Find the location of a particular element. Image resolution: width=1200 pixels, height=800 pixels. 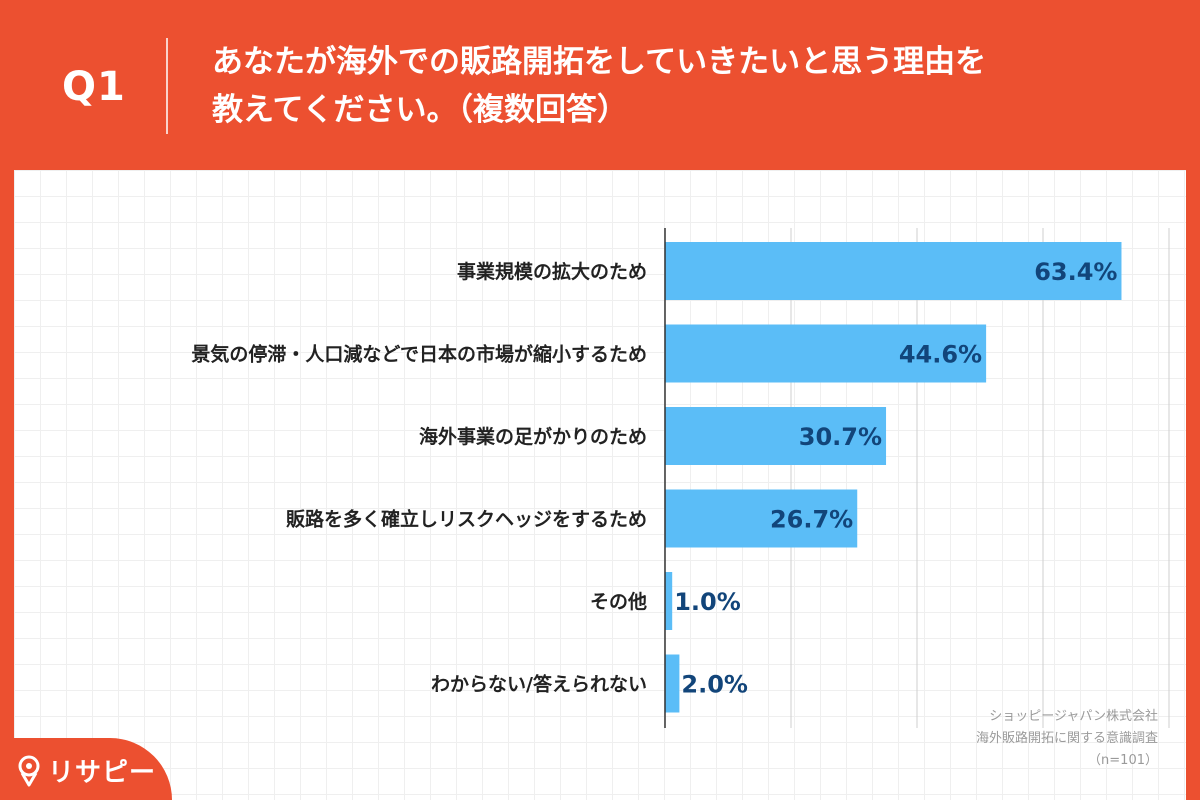

source-survey: 海外販路開拓に関する意識調査 is located at coordinates (1066, 738).